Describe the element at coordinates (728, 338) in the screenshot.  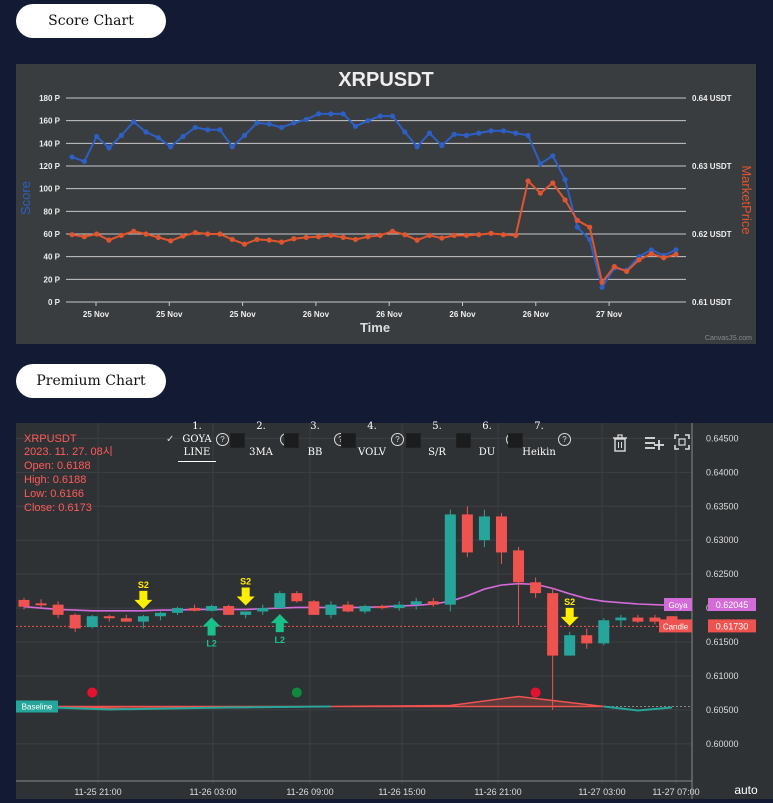
I see `watermark: CanvasJS.com` at that location.